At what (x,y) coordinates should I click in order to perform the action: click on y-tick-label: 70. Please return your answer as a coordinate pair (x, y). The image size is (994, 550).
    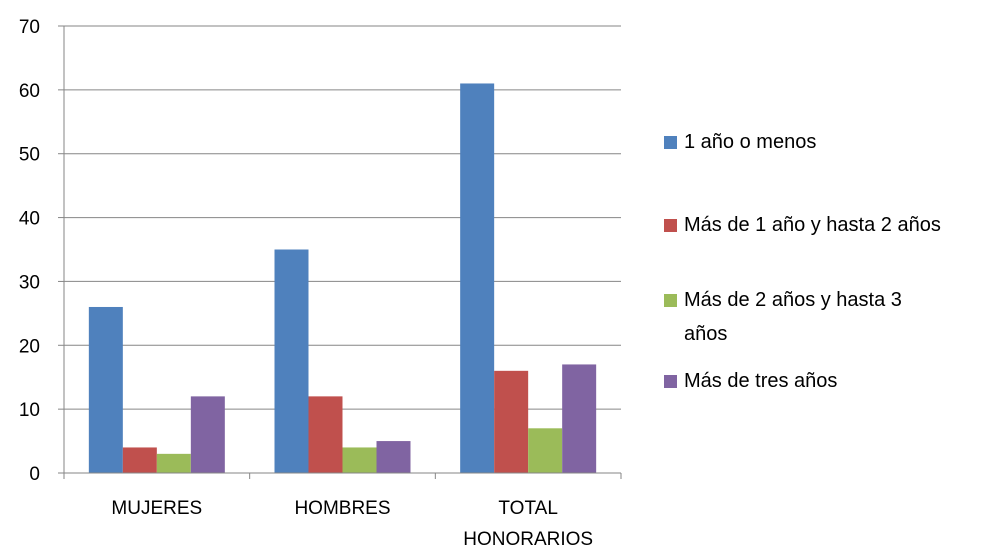
    Looking at the image, I should click on (29, 27).